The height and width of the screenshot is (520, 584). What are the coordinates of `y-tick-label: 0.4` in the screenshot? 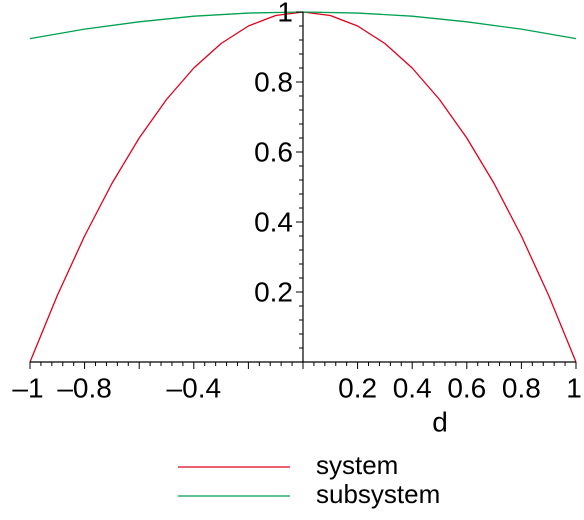 It's located at (273, 221).